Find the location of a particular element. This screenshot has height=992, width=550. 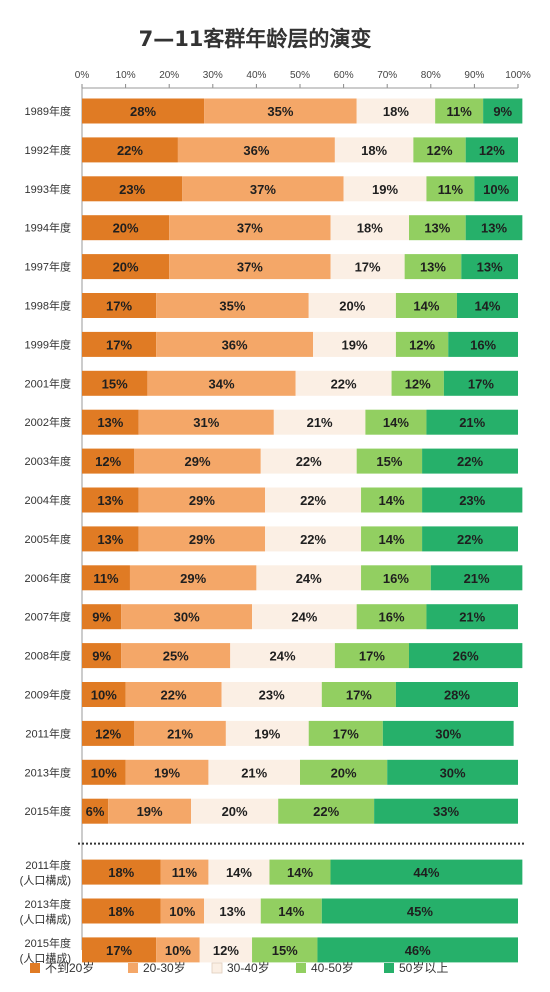

category-label: 2015年度 is located at coordinates (48, 943).